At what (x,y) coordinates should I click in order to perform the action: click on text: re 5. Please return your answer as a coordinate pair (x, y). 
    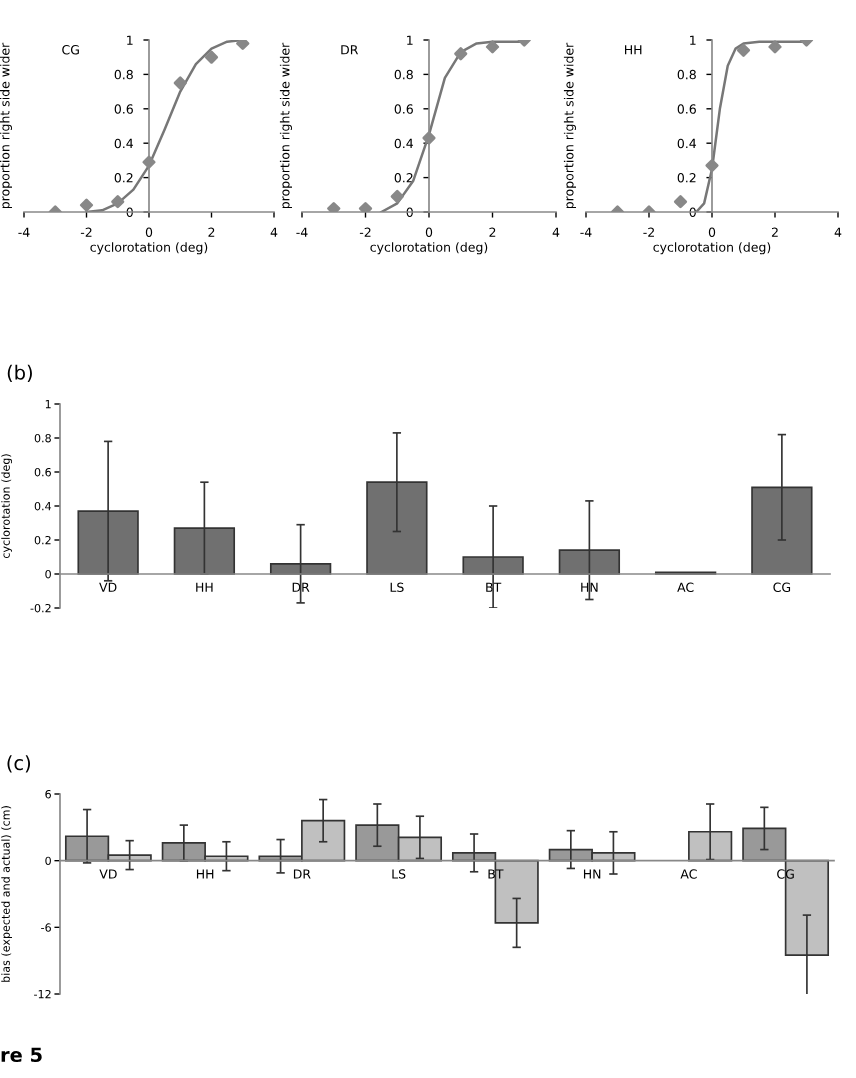
    Looking at the image, I should click on (21, 1055).